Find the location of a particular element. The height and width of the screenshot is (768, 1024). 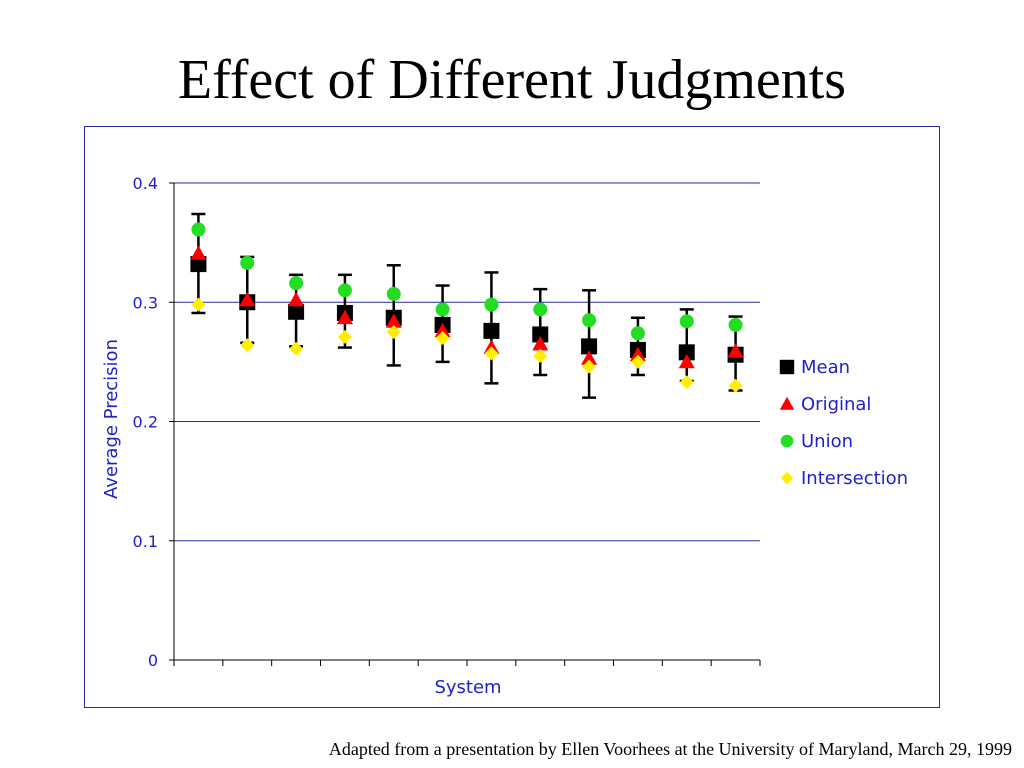

data-markers is located at coordinates (467, 307).